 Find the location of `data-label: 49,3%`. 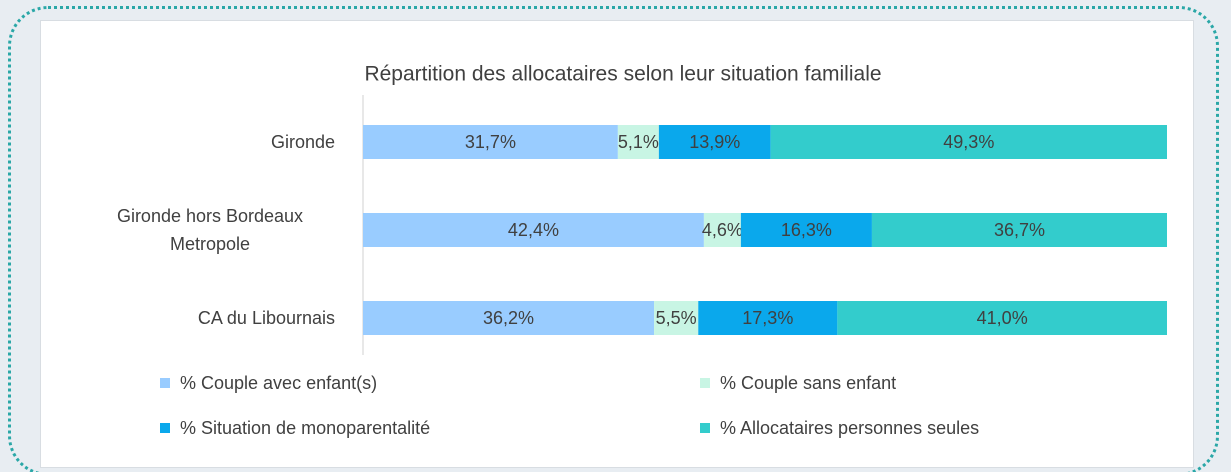

data-label: 49,3% is located at coordinates (968, 142).